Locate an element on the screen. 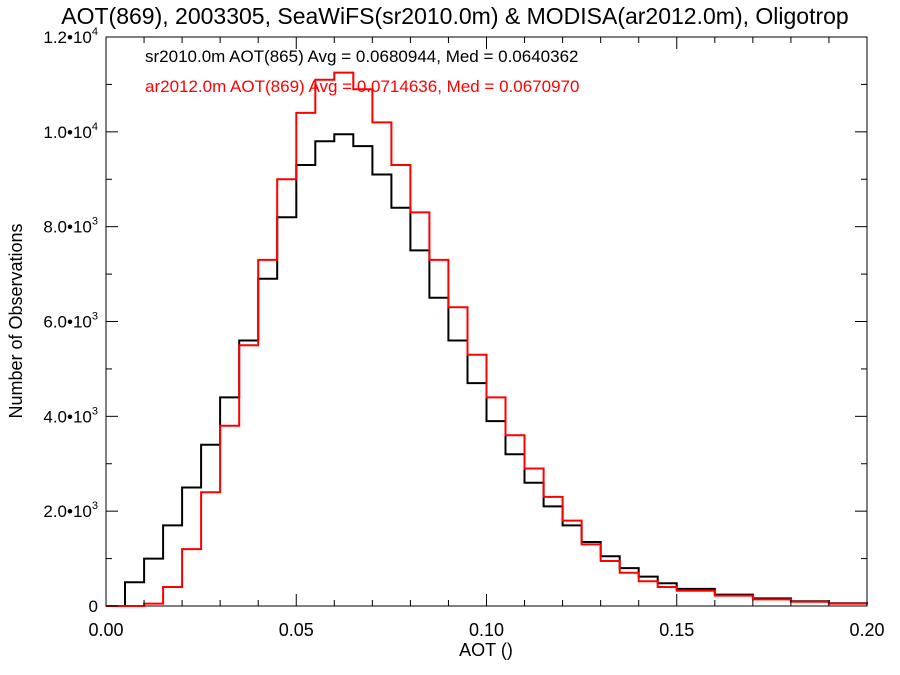  x-tick-label: 0.05 is located at coordinates (296, 630).